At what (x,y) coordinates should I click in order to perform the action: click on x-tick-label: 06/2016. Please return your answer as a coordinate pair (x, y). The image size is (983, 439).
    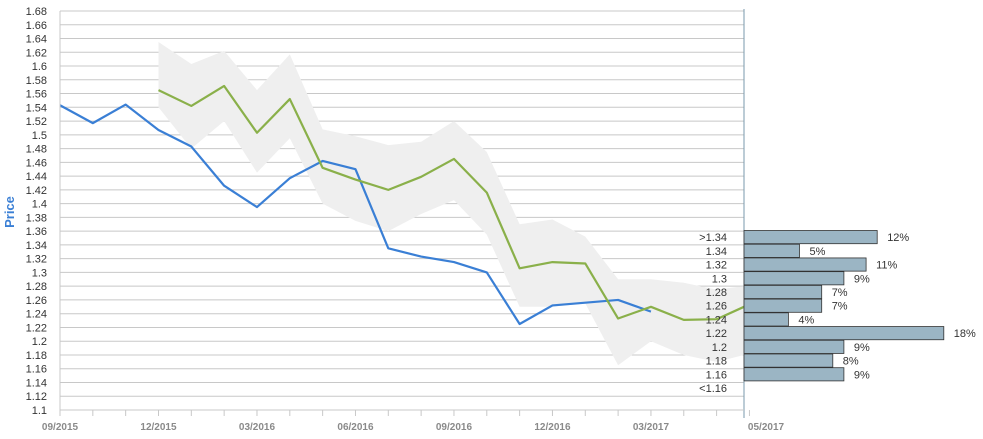
    Looking at the image, I should click on (355, 427).